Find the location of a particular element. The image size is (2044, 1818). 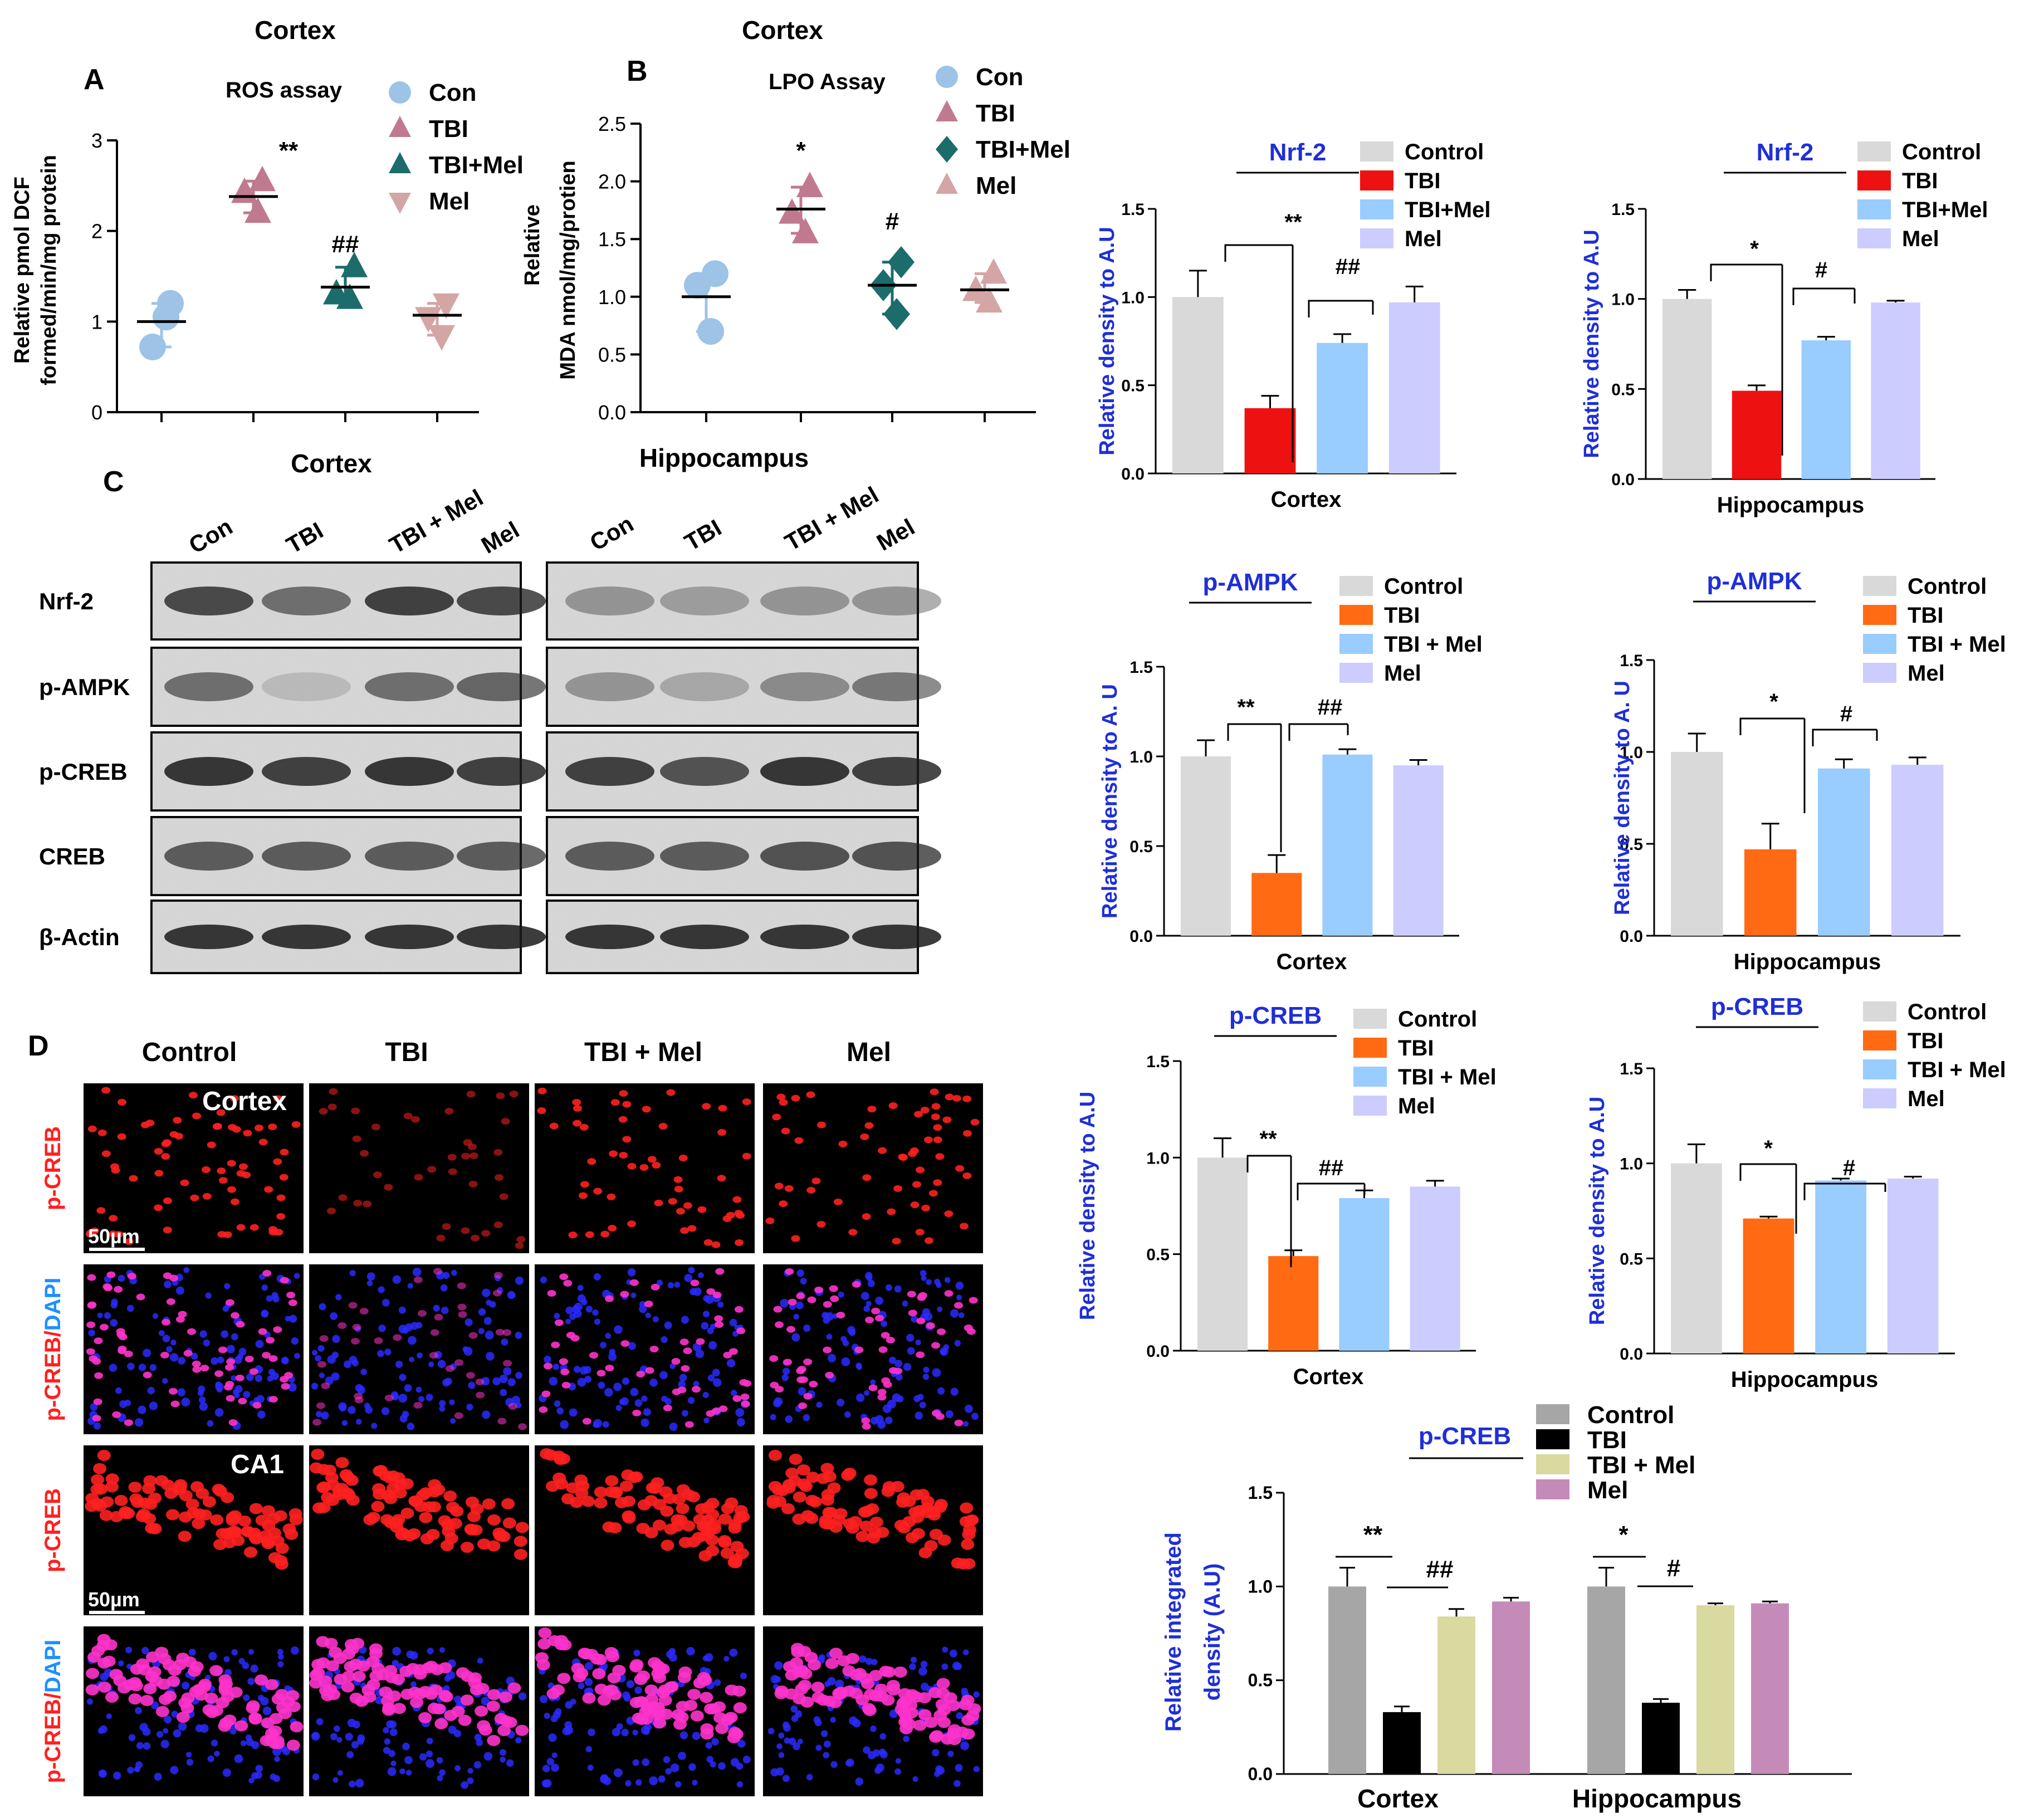

blot-row-label: CREB is located at coordinates (72, 856).